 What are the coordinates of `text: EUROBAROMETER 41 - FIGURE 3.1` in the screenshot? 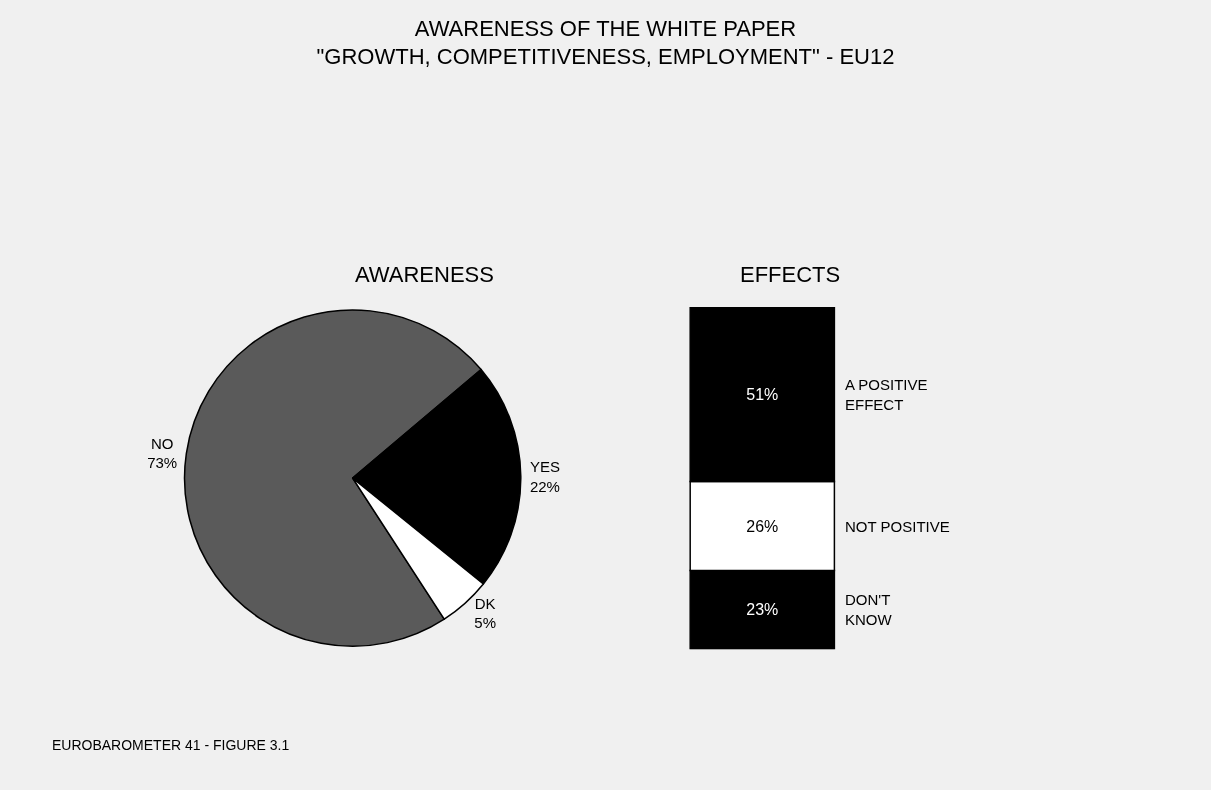 It's located at (171, 745).